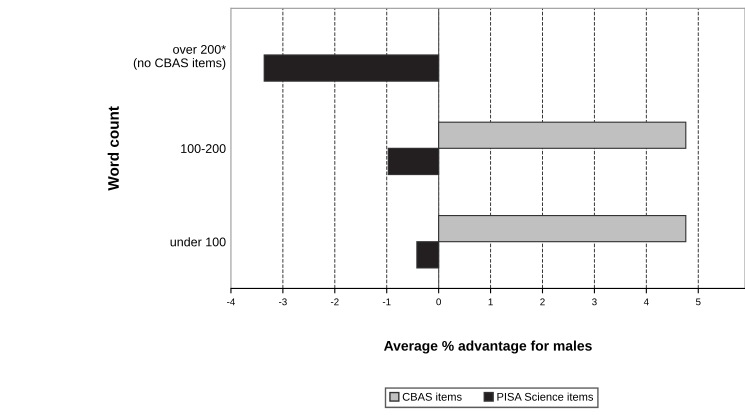 The image size is (745, 415). I want to click on y-axis-title: Word count, so click(113, 148).